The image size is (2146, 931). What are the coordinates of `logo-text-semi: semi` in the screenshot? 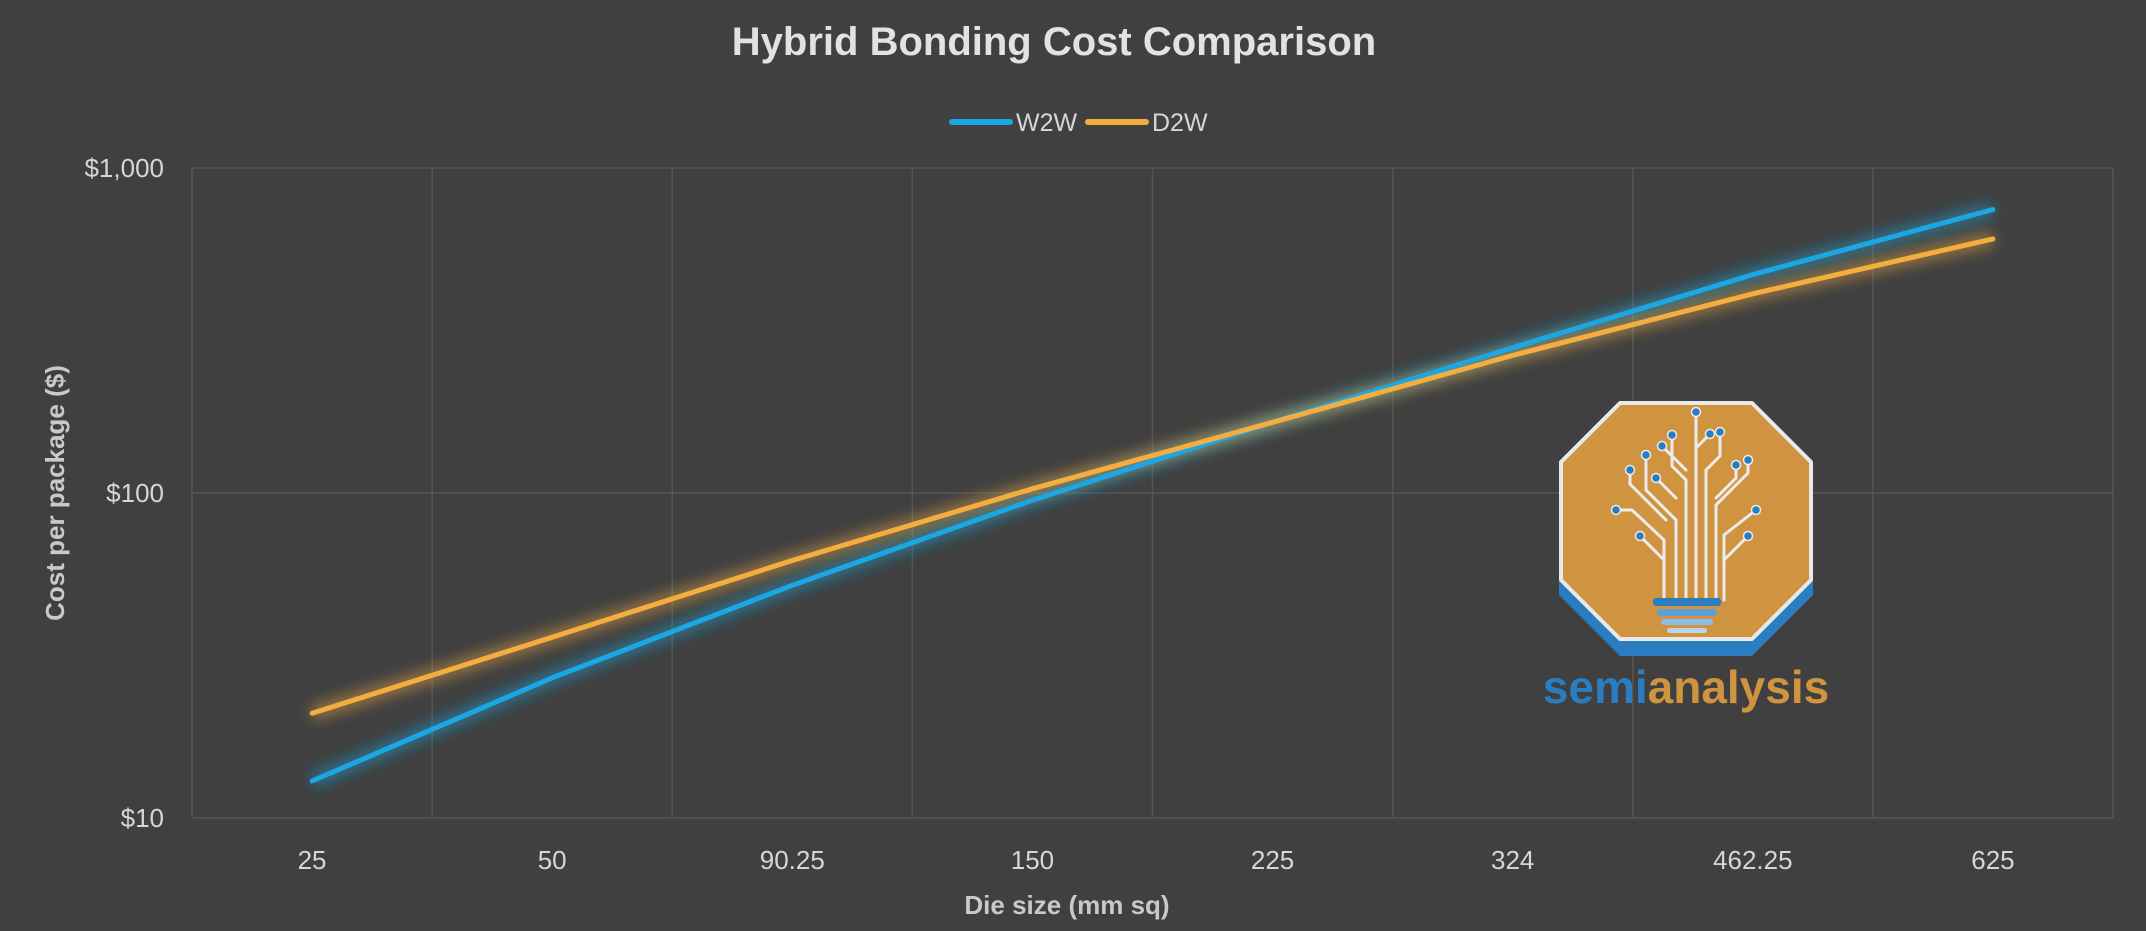 It's located at (1595, 687).